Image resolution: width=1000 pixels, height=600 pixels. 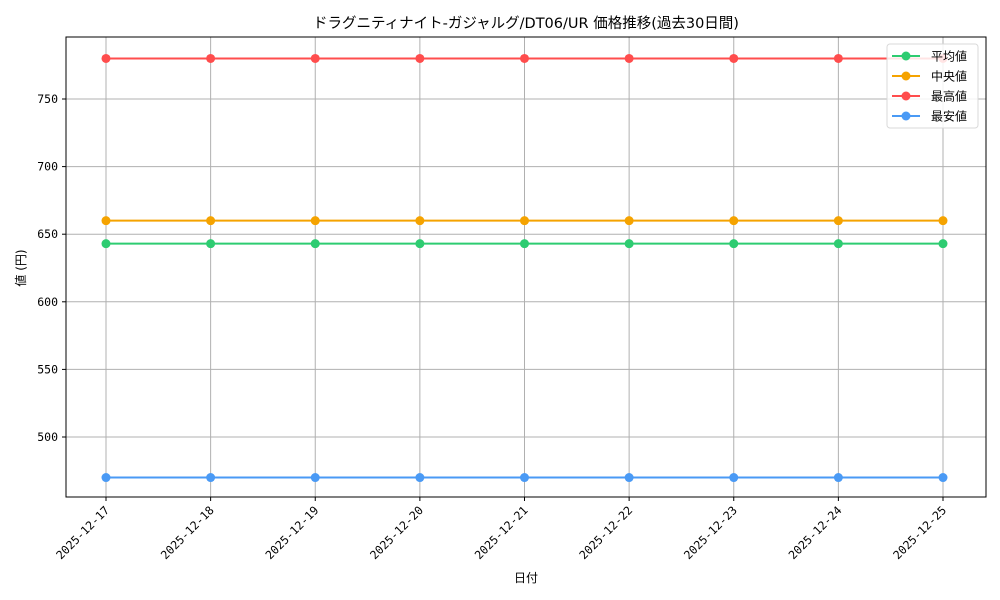 I want to click on x-tick-label: 2025-12-23, so click(x=710, y=532).